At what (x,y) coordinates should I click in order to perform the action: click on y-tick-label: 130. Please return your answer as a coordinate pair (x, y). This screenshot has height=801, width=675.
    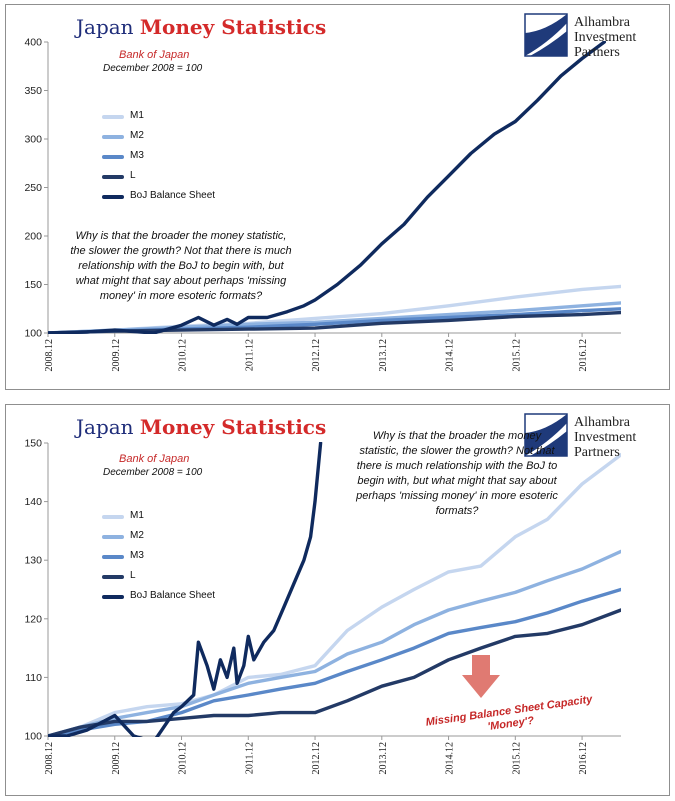
    Looking at the image, I should click on (33, 561).